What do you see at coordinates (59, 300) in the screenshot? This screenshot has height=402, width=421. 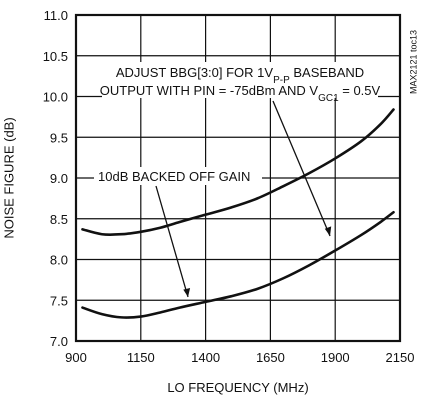 I see `y-tick-label: 7.5` at bounding box center [59, 300].